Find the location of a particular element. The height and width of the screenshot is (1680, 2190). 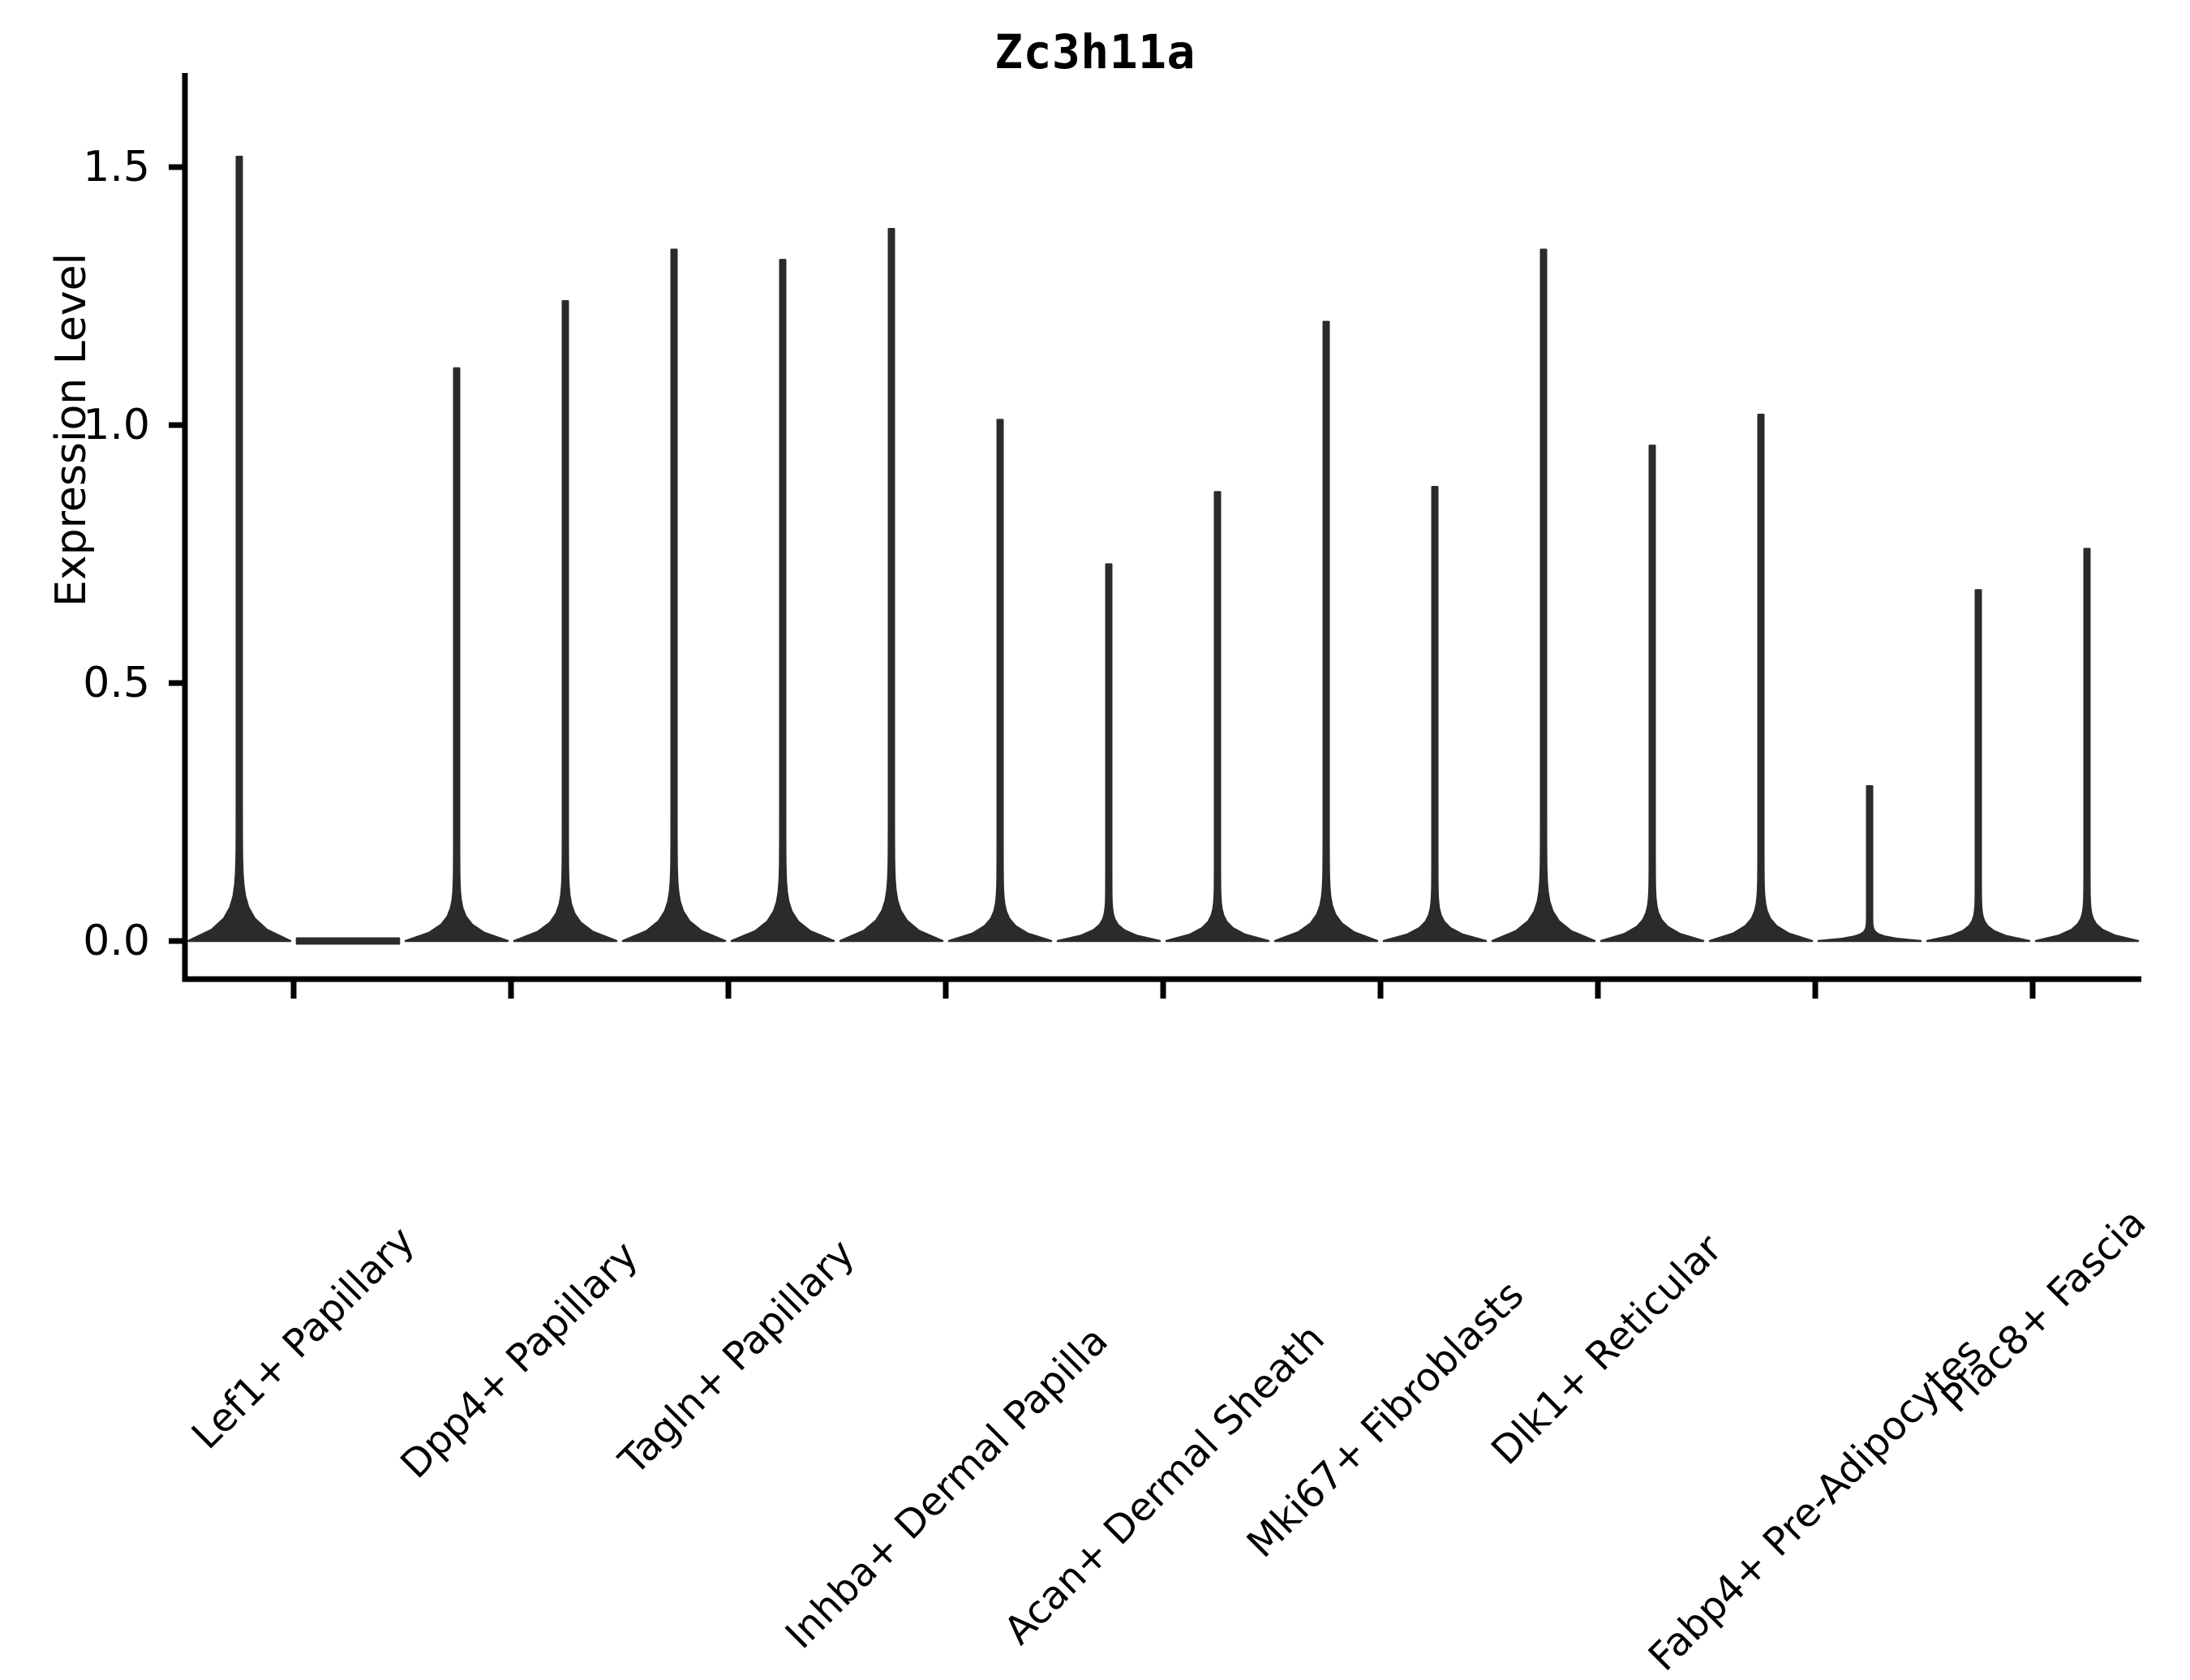

page-title: Zc3h11a is located at coordinates (1095, 52).